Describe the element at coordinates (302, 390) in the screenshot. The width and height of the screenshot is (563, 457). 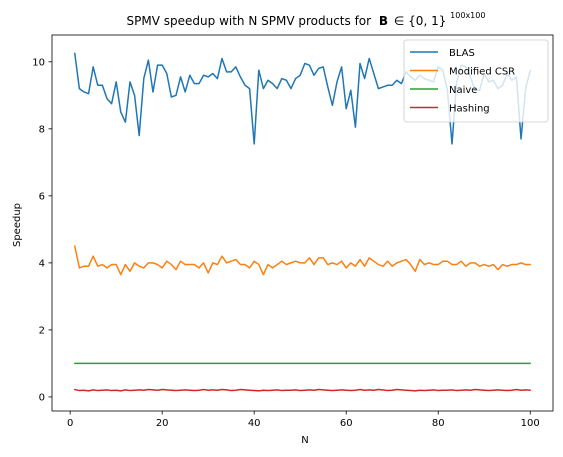
I see `series-line-hashing` at that location.